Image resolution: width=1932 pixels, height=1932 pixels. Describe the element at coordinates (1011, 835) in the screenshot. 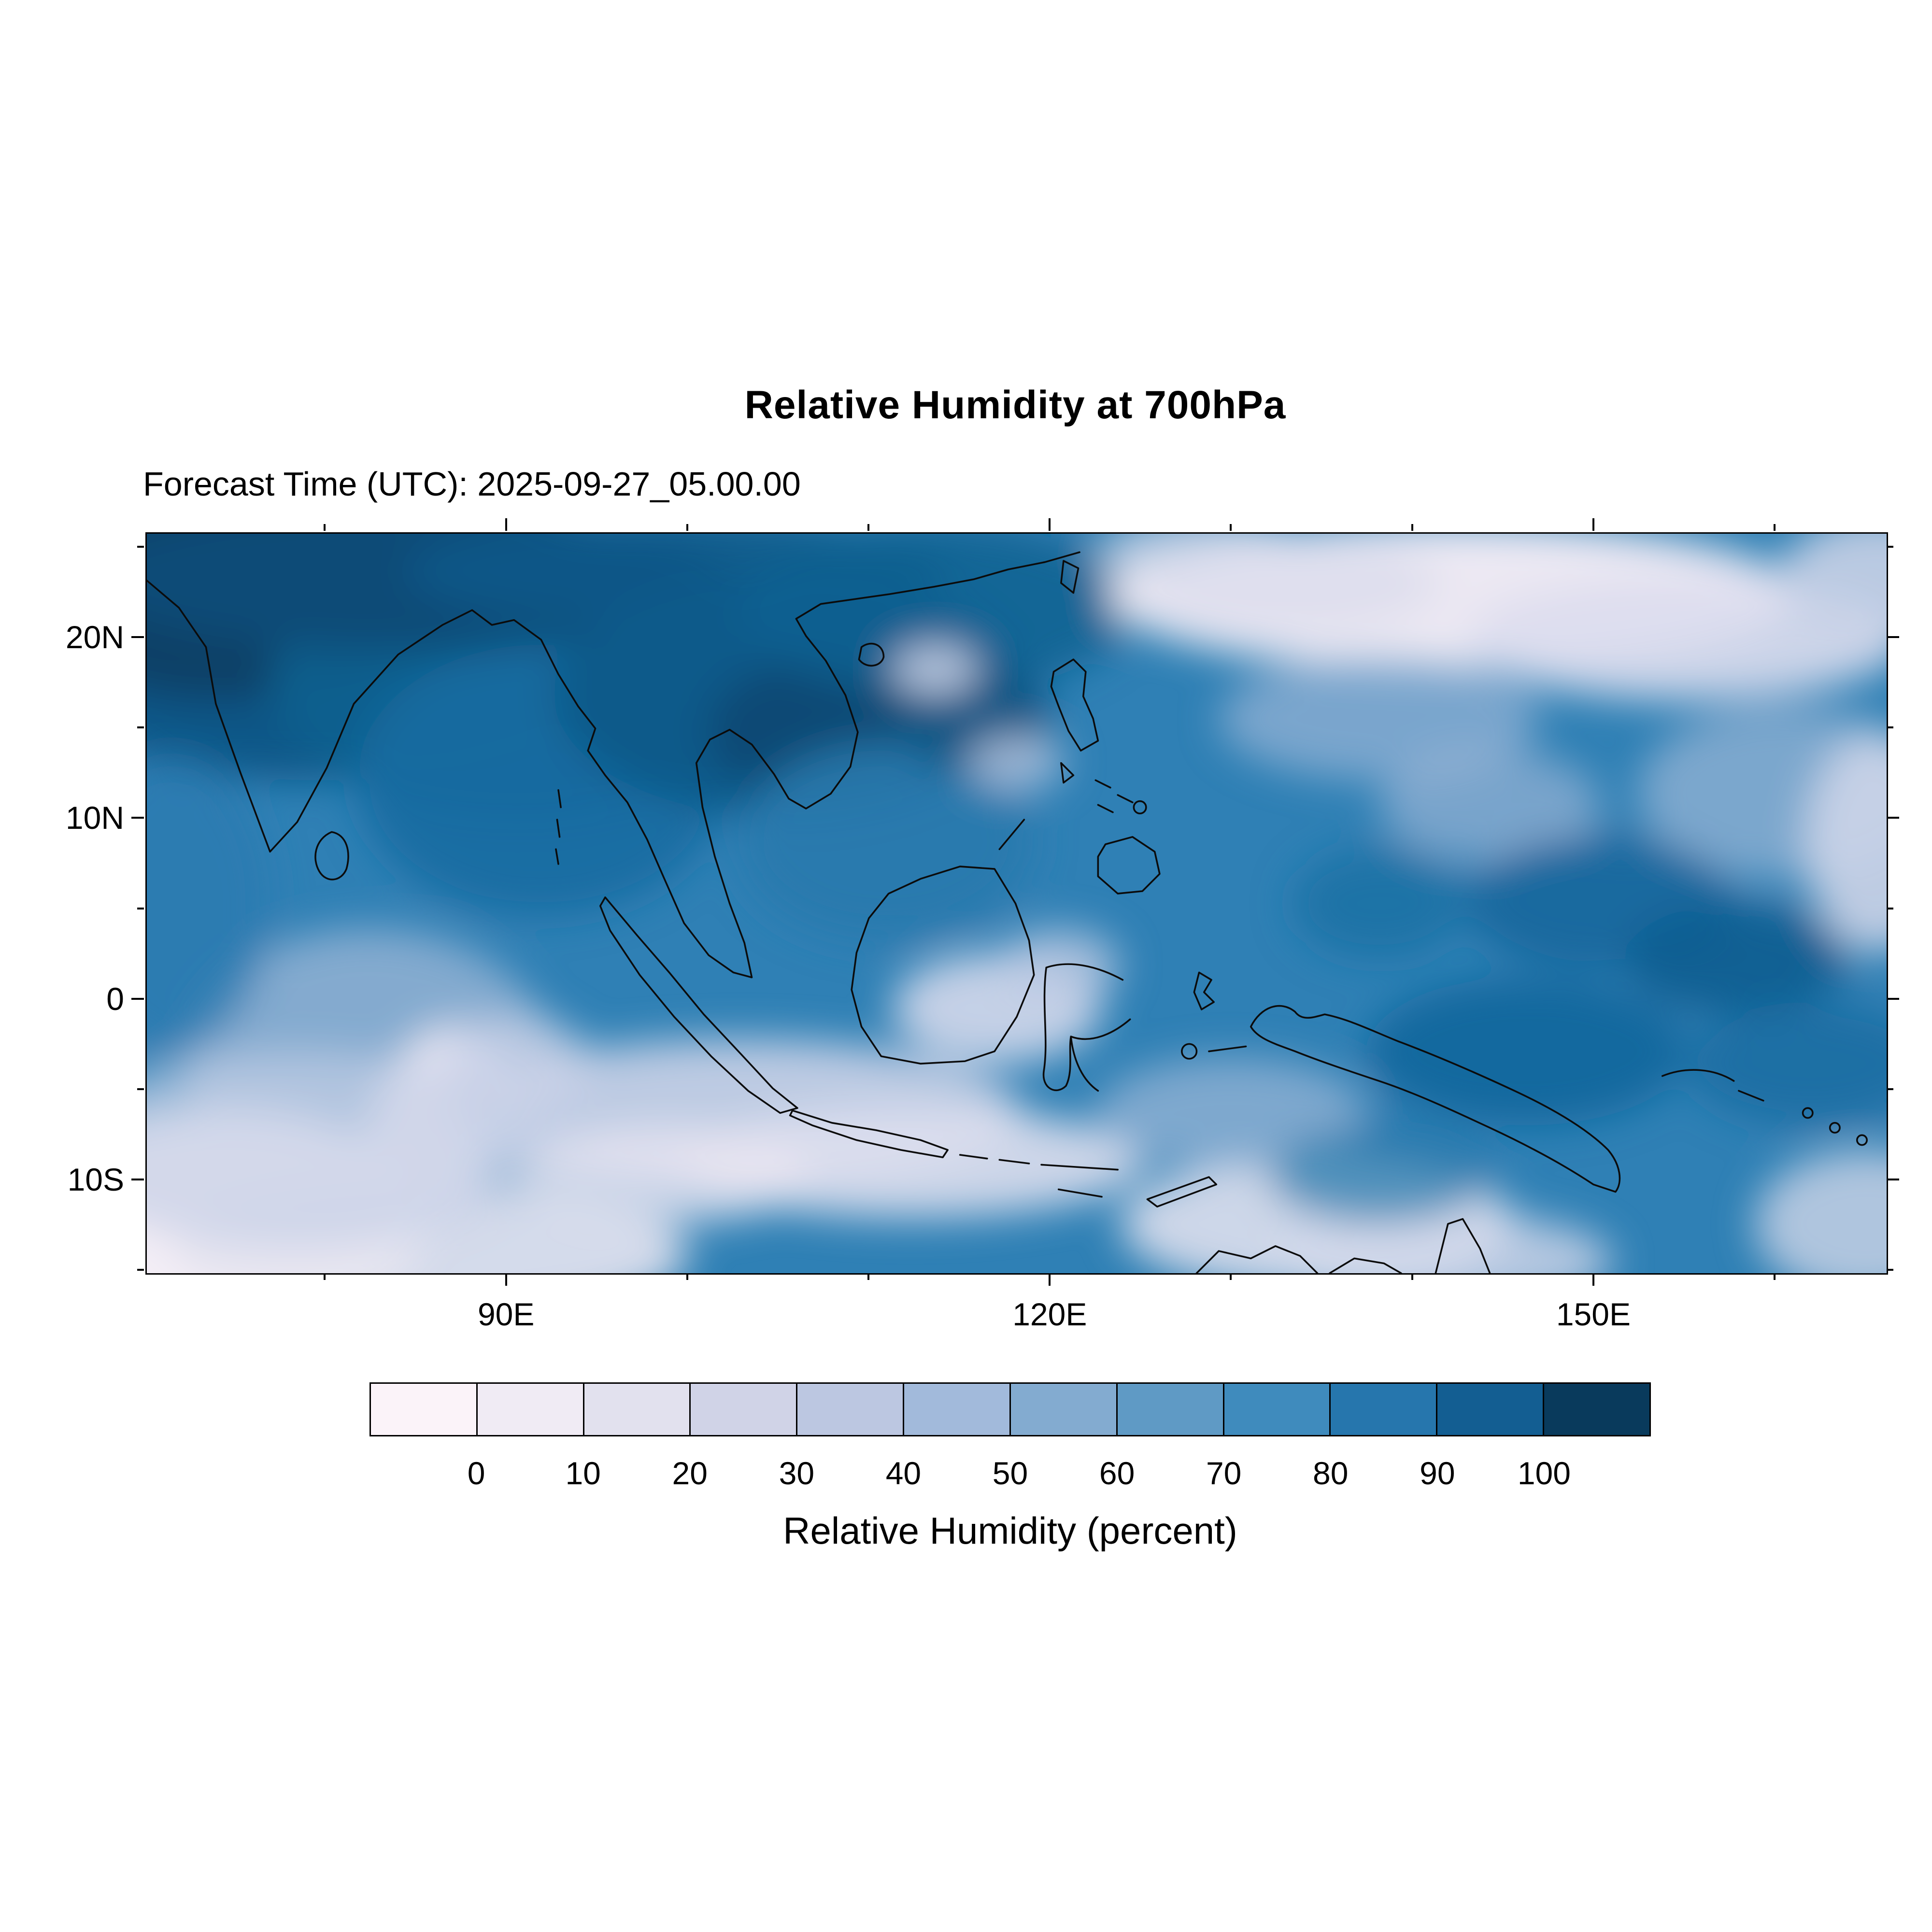

I see `coastline-palawan` at that location.